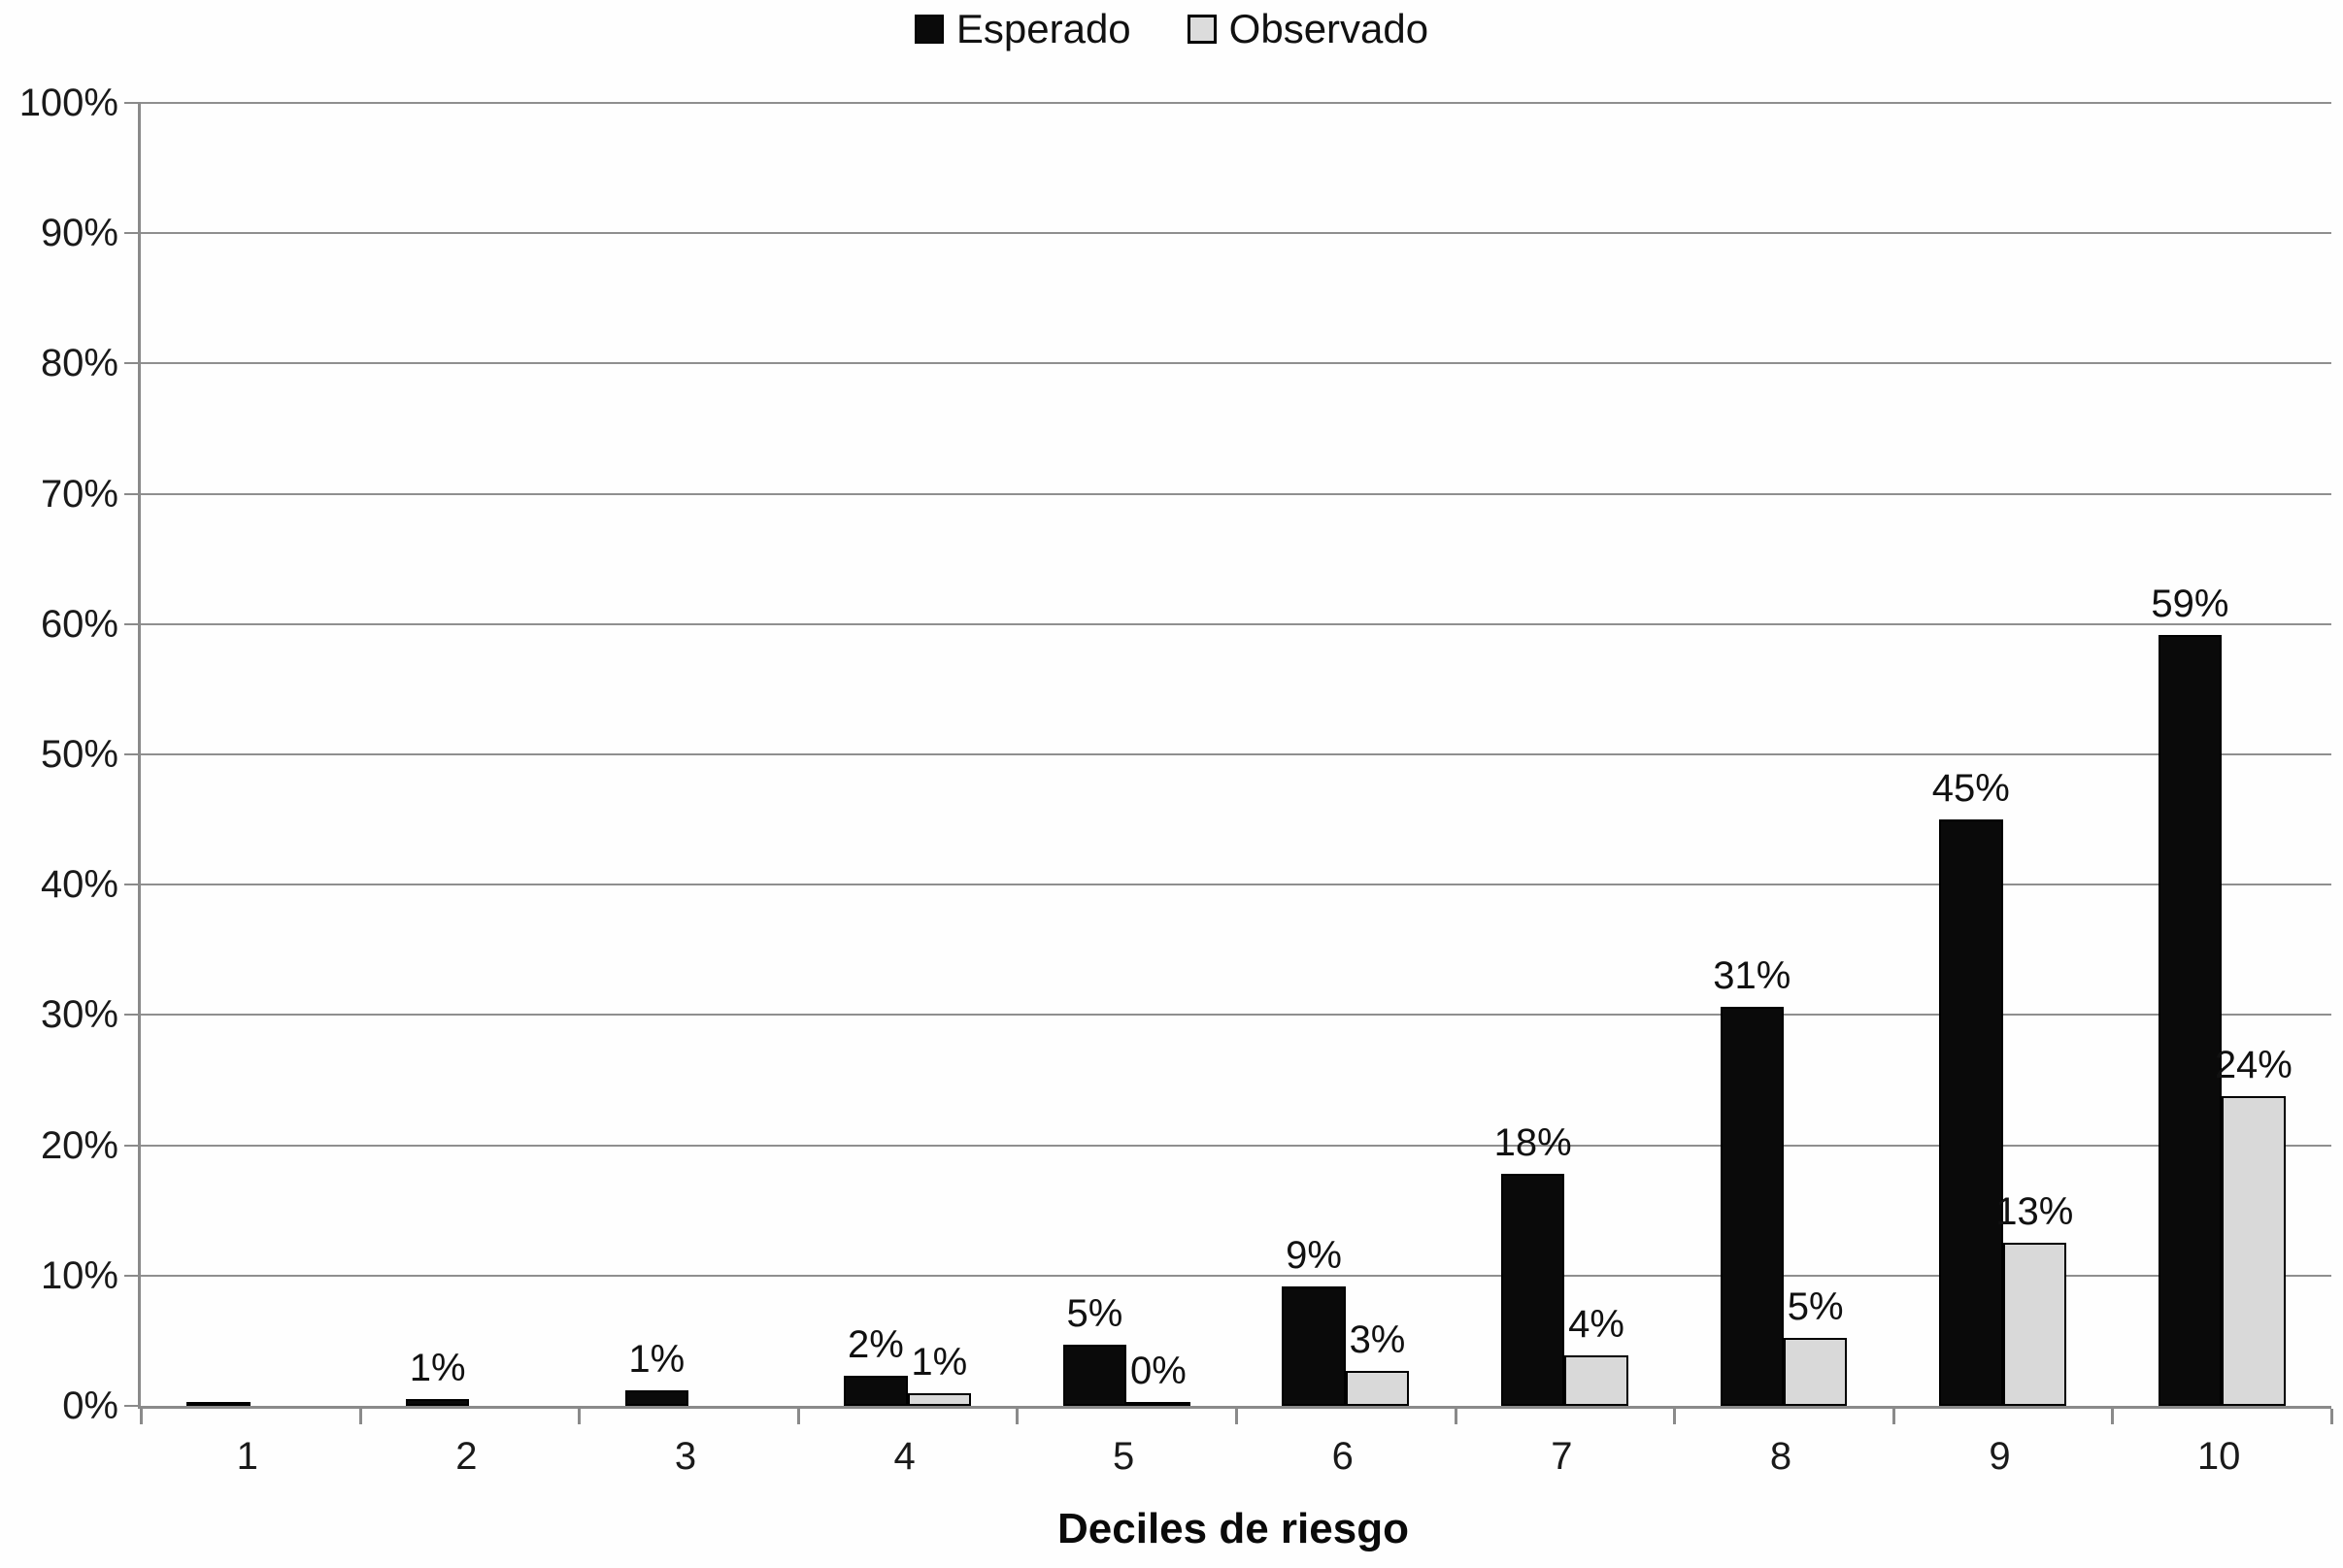 This screenshot has width=2343, height=1568. What do you see at coordinates (79, 624) in the screenshot?
I see `y-axis-tick-label: 60%` at bounding box center [79, 624].